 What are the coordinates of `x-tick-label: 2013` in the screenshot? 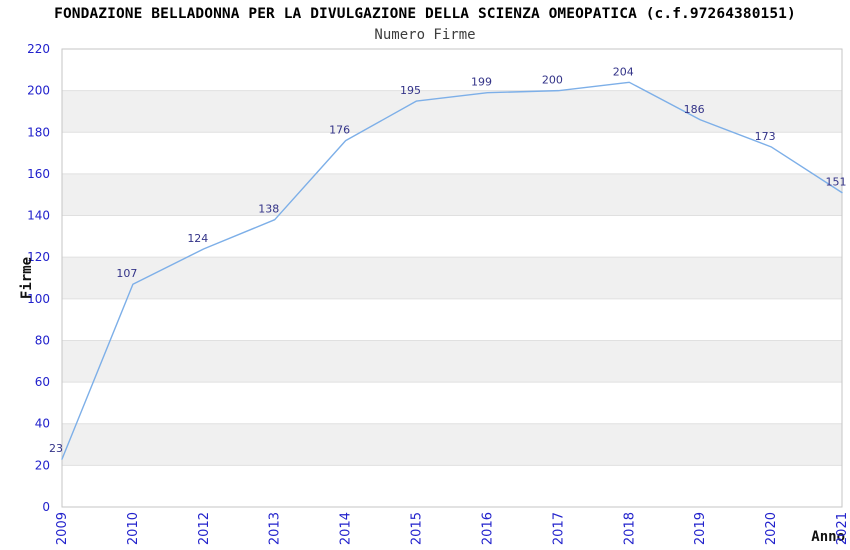 It's located at (275, 528).